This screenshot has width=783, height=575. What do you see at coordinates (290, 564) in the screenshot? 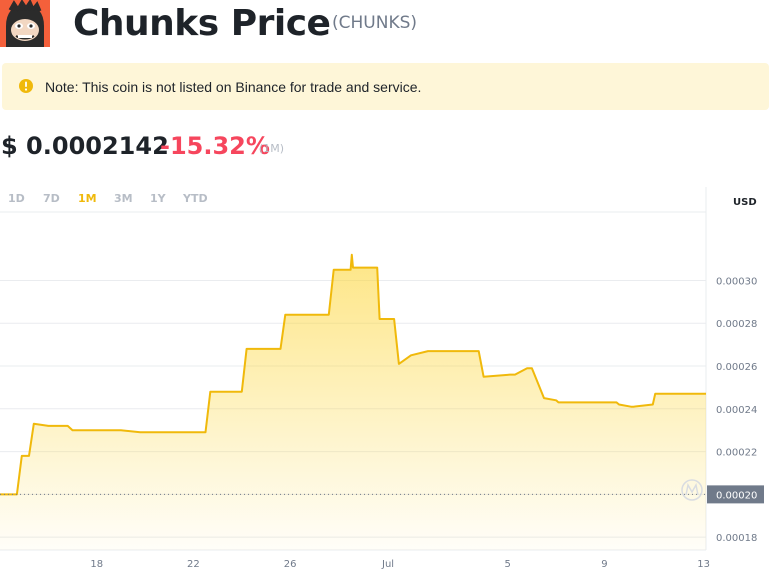
I see `x-tick-label: 26` at bounding box center [290, 564].